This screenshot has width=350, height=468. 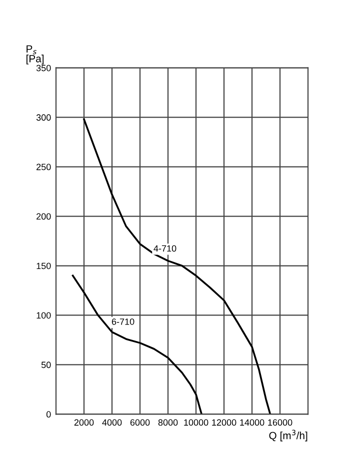 I want to click on x-tick-label: 12000, so click(x=224, y=422).